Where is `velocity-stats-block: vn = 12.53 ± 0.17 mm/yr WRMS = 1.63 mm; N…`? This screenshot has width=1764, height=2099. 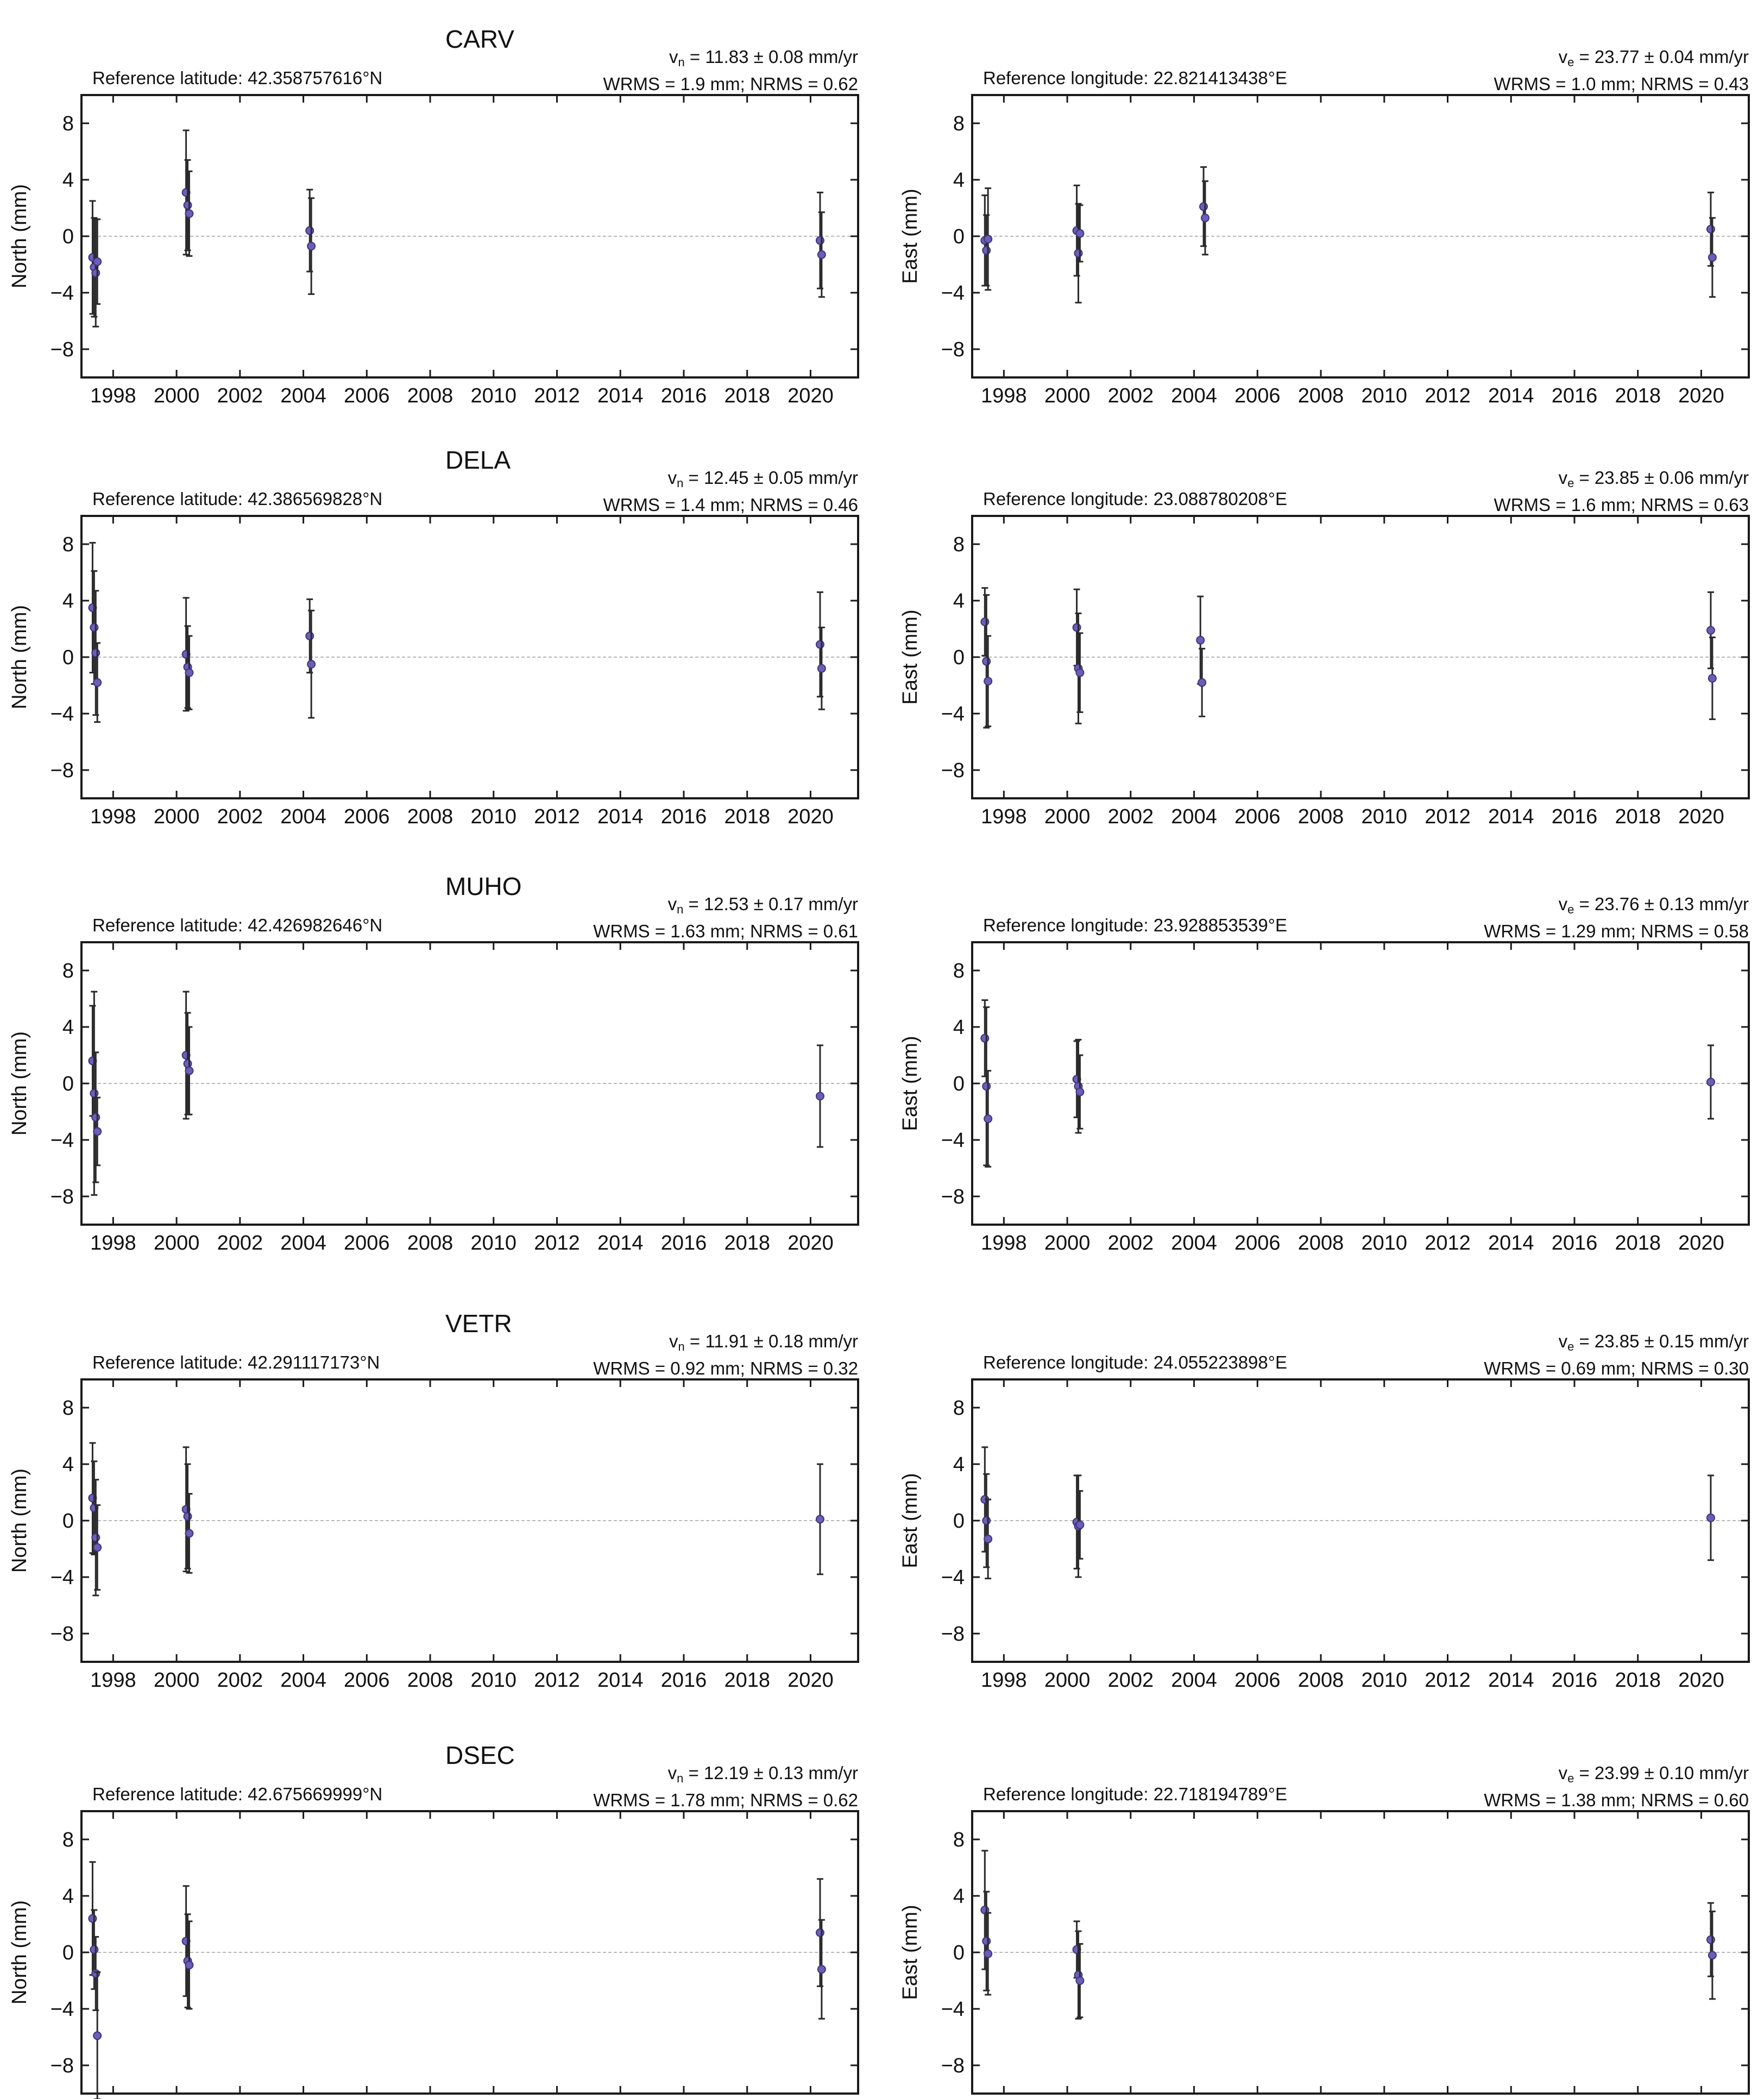
velocity-stats-block: vn = 12.53 ± 0.17 mm/yr WRMS = 1.63 mm; N… is located at coordinates (726, 917).